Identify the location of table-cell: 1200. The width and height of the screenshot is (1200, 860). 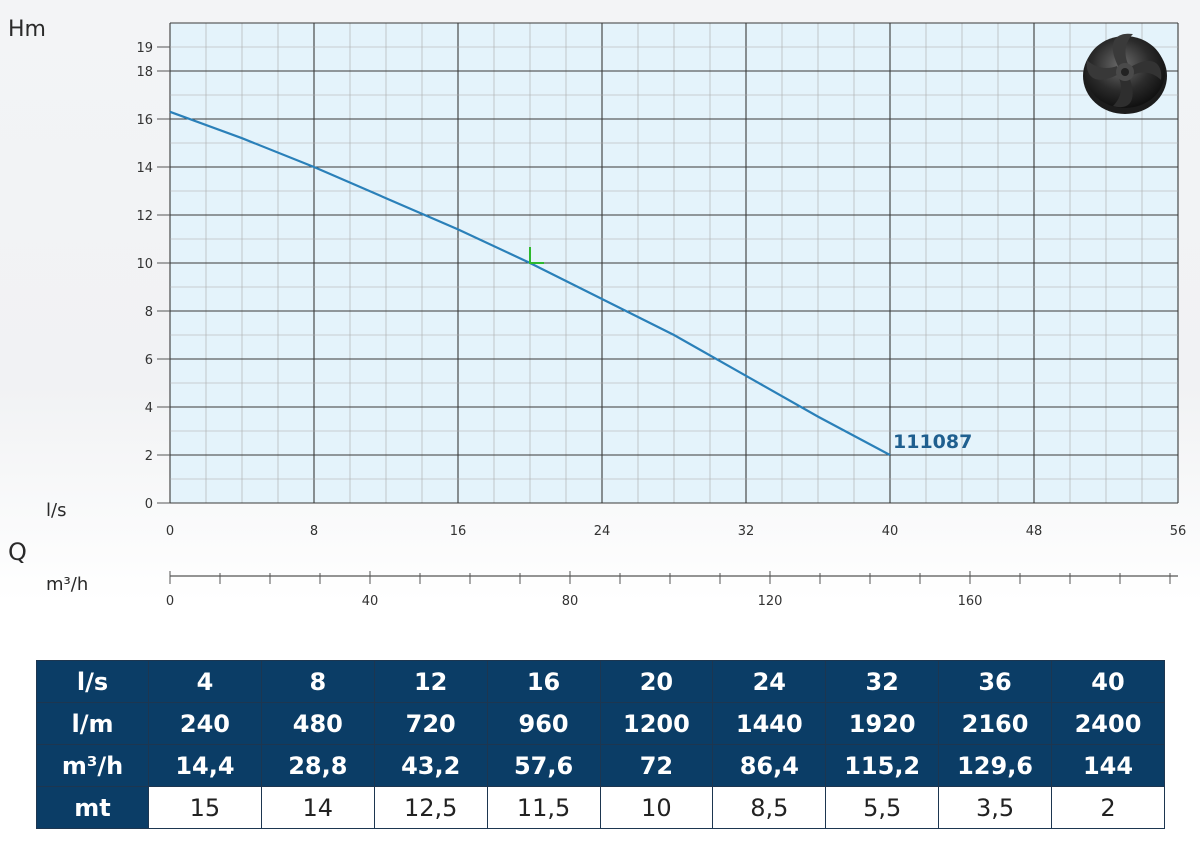
(656, 723).